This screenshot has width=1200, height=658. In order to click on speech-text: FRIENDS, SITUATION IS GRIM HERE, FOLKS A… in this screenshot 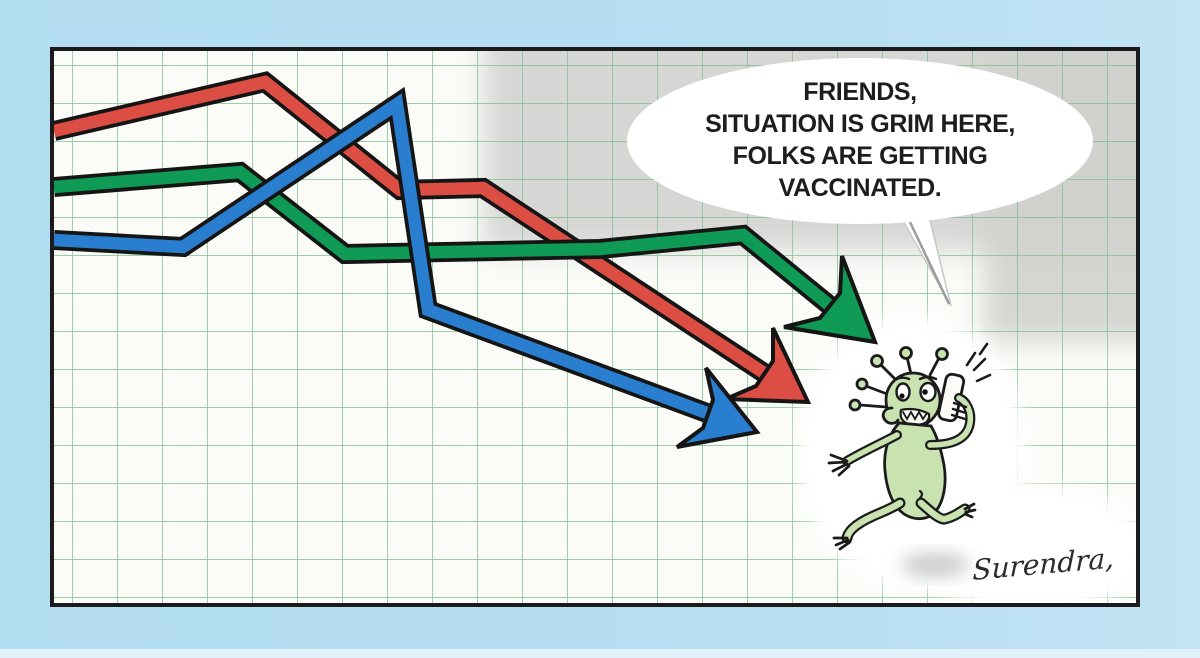, I will do `click(860, 140)`.